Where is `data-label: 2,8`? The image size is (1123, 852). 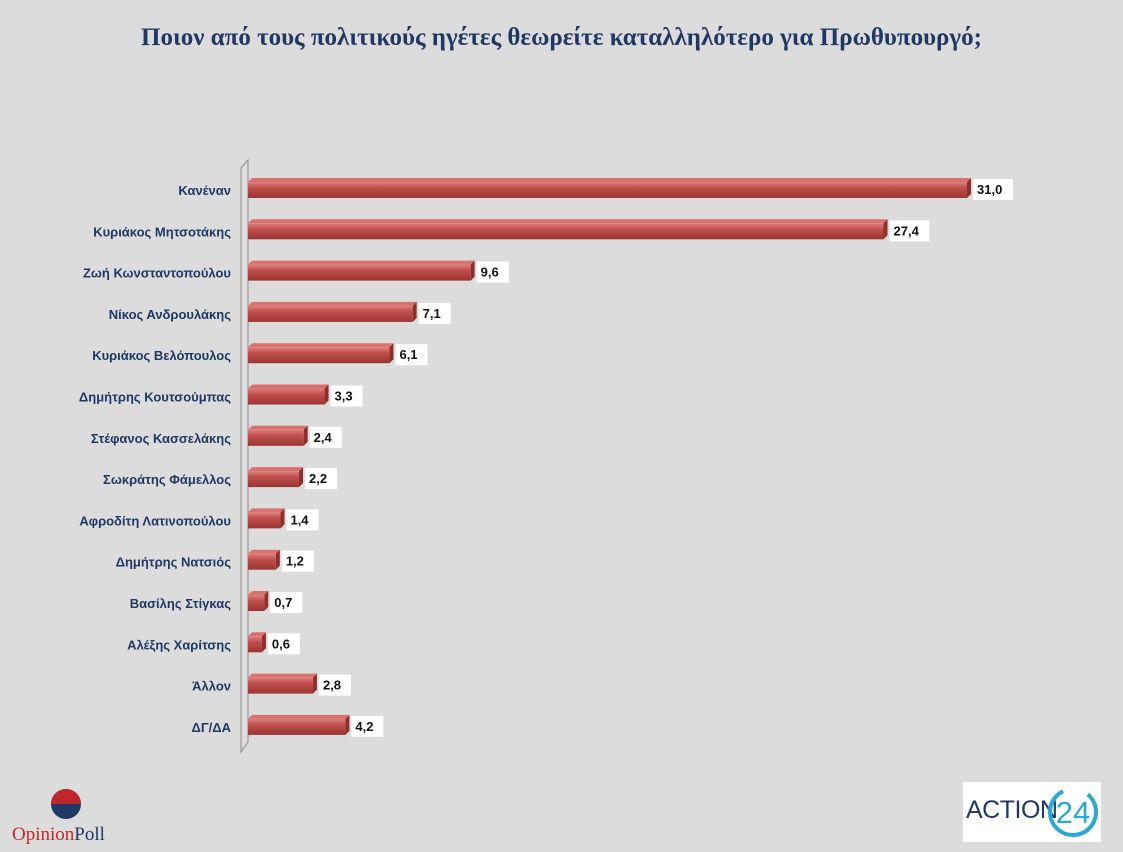
data-label: 2,8 is located at coordinates (332, 685).